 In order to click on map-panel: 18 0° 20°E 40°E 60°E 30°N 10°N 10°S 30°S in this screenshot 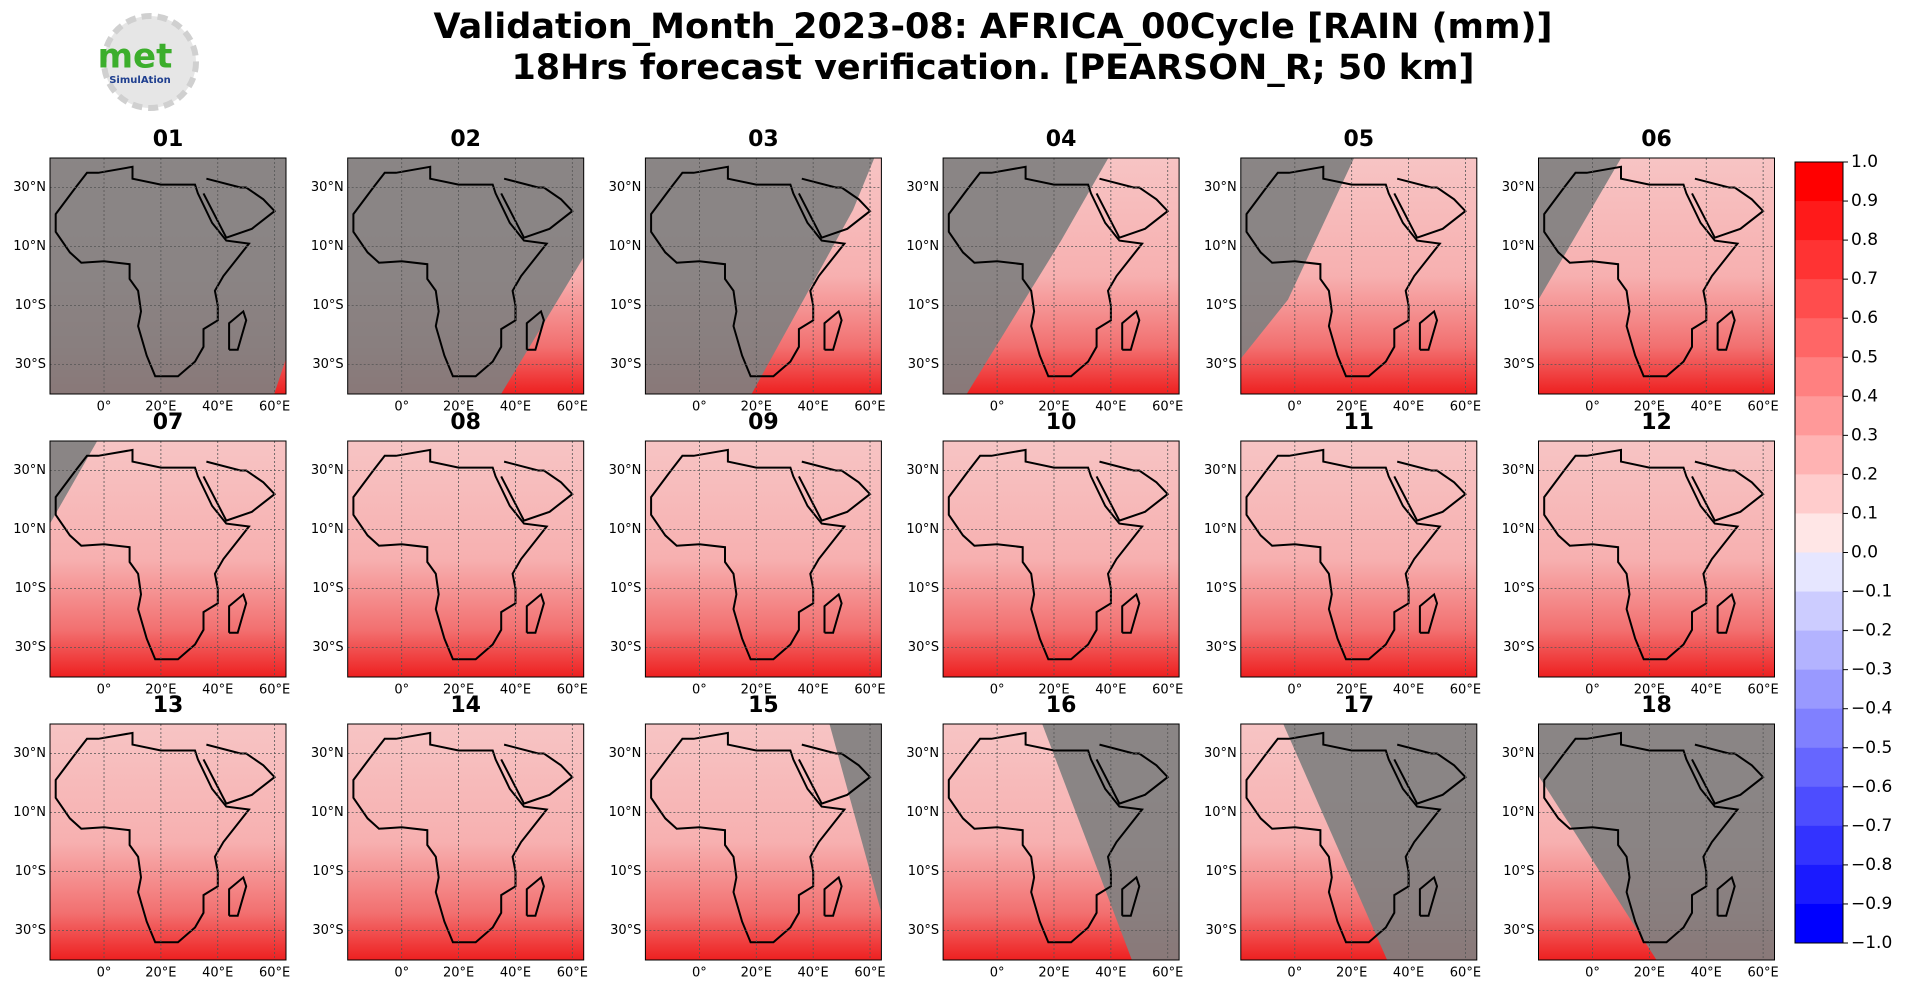, I will do `click(1640, 837)`.